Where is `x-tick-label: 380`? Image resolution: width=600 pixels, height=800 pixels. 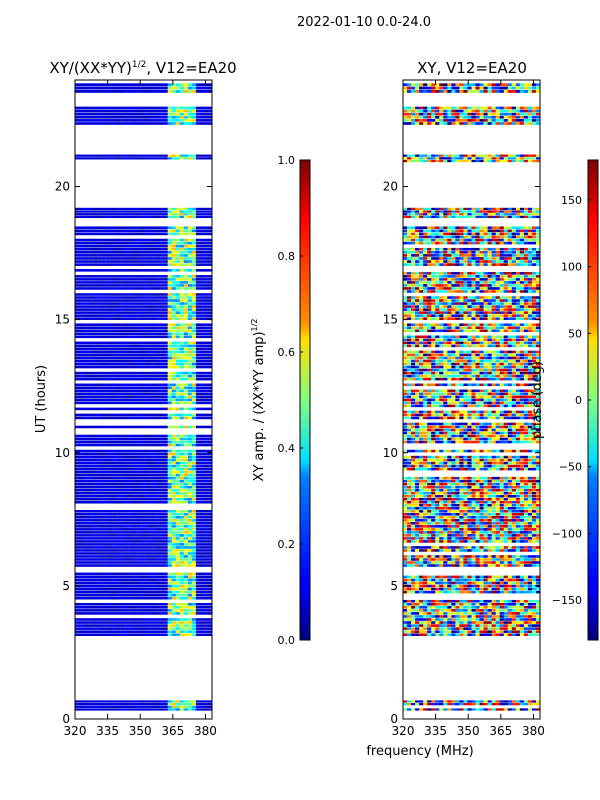 x-tick-label: 380 is located at coordinates (205, 731).